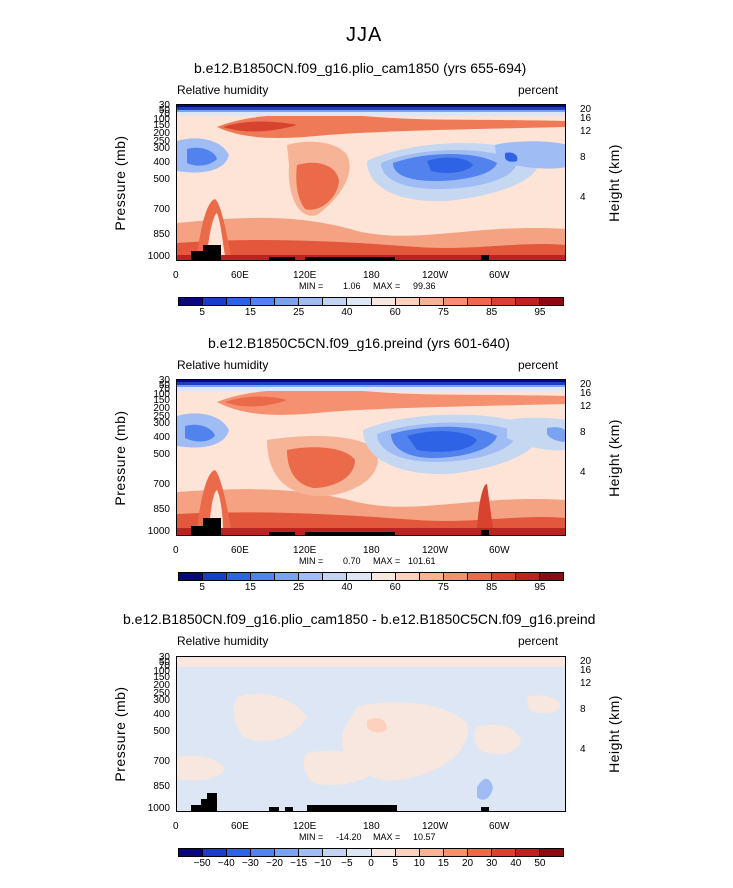  What do you see at coordinates (202, 587) in the screenshot?
I see `panel2-cb-label: 5` at bounding box center [202, 587].